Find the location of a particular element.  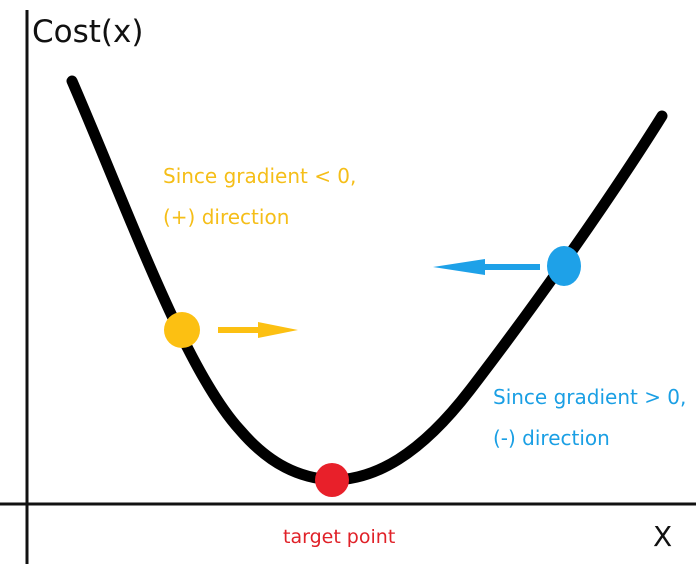

target-point-label: target point is located at coordinates (339, 537).